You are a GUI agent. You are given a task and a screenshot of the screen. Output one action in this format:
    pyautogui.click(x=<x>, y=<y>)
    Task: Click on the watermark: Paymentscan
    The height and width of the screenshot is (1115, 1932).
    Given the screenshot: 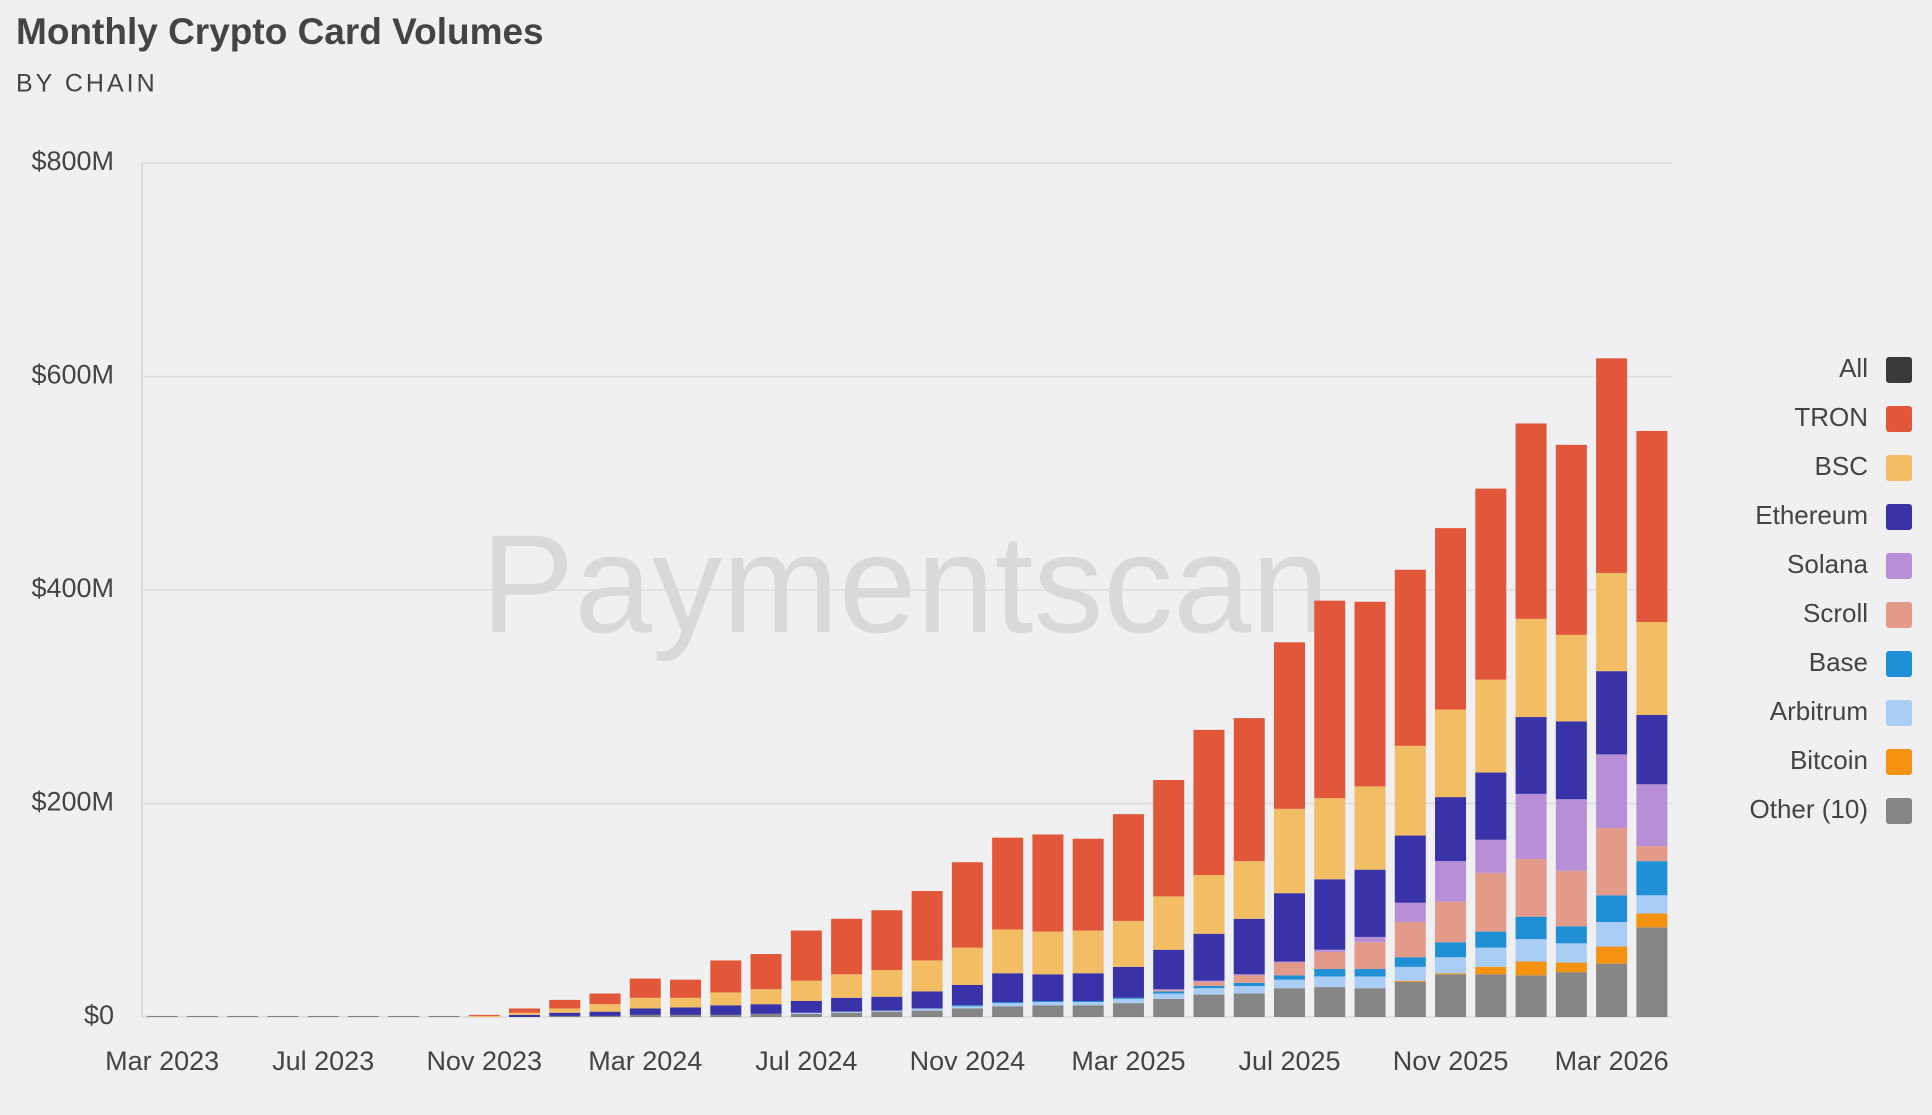 What is the action you would take?
    pyautogui.click(x=905, y=583)
    